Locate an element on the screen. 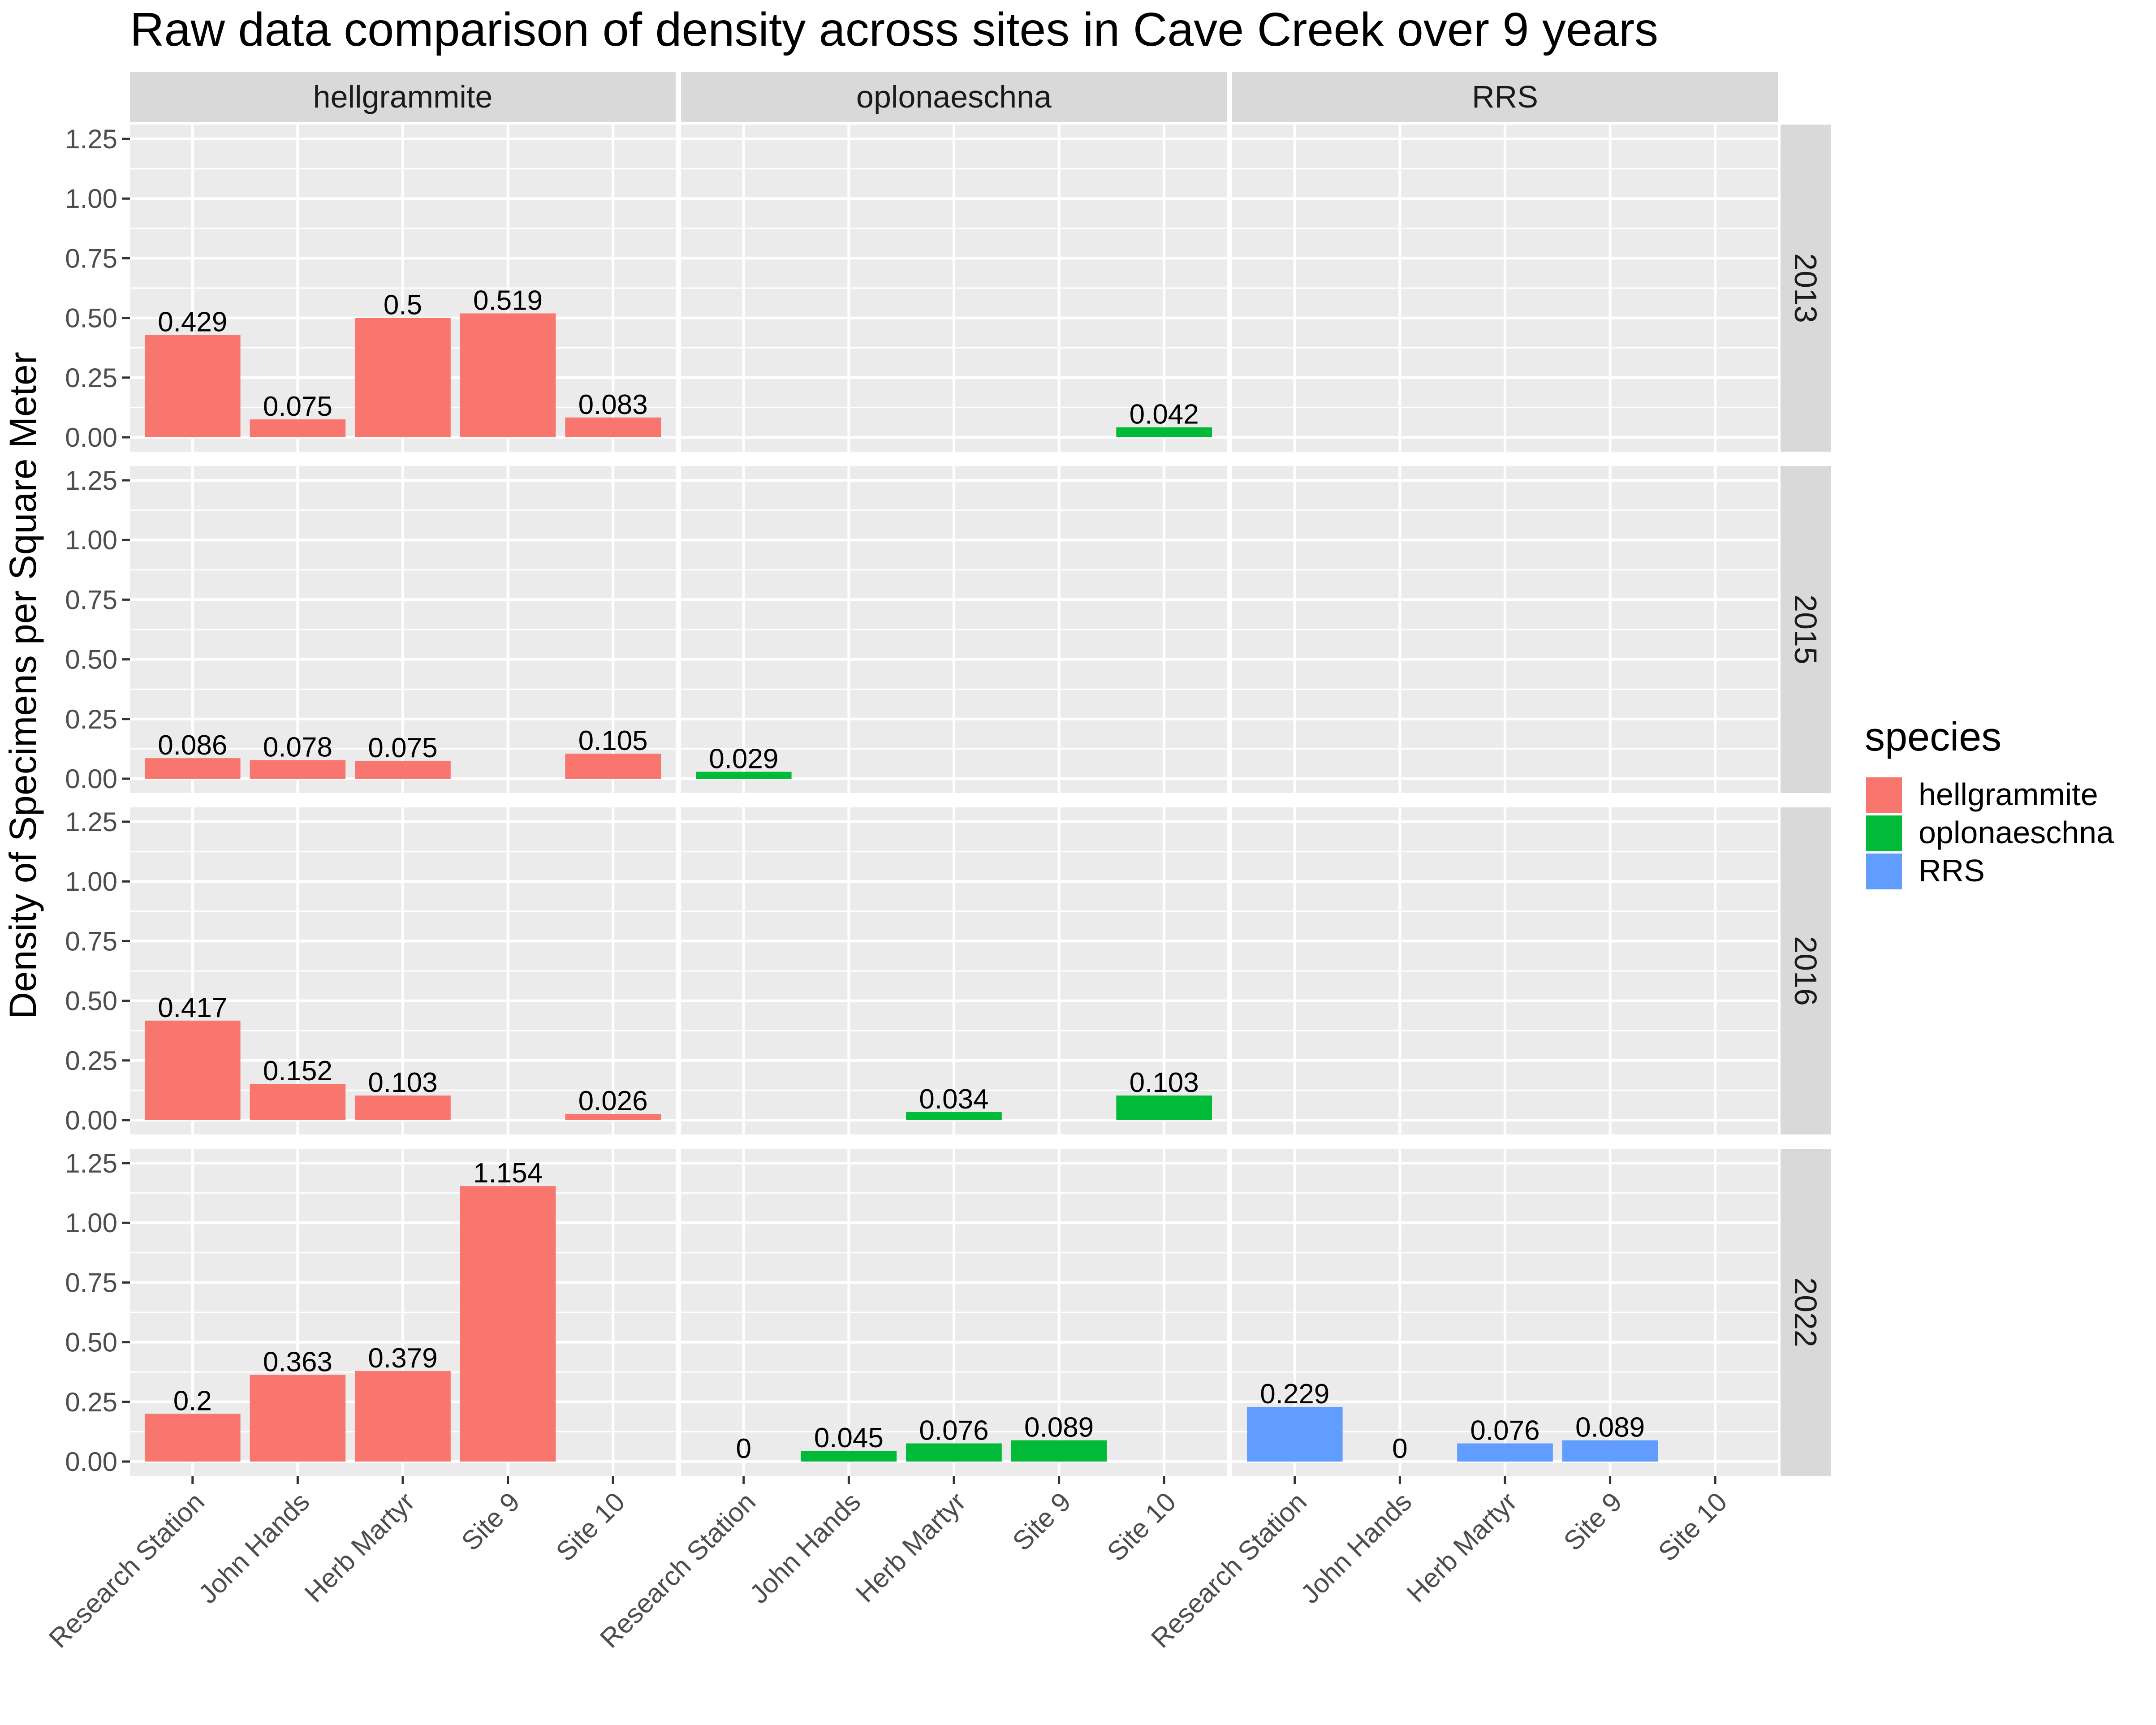 Image resolution: width=2156 pixels, height=1725 pixels. y-axis-row-2022: 0.00 0.25 0.50 0.75 1.00 1.25 is located at coordinates (98, 1312).